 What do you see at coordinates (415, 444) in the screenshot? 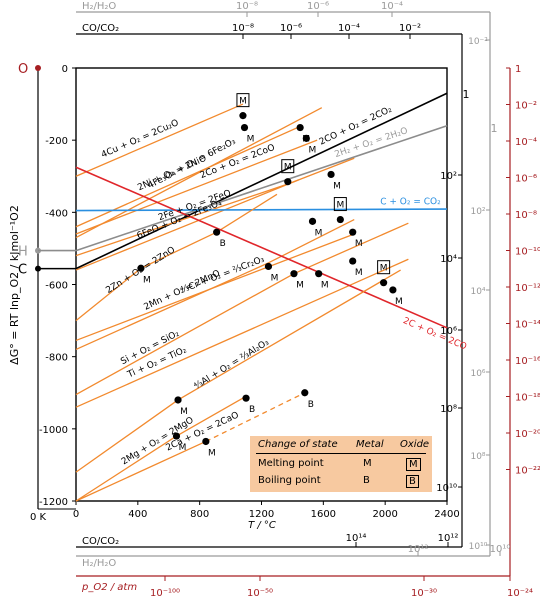
I see `legend-header-oxide: Oxide` at bounding box center [415, 444].